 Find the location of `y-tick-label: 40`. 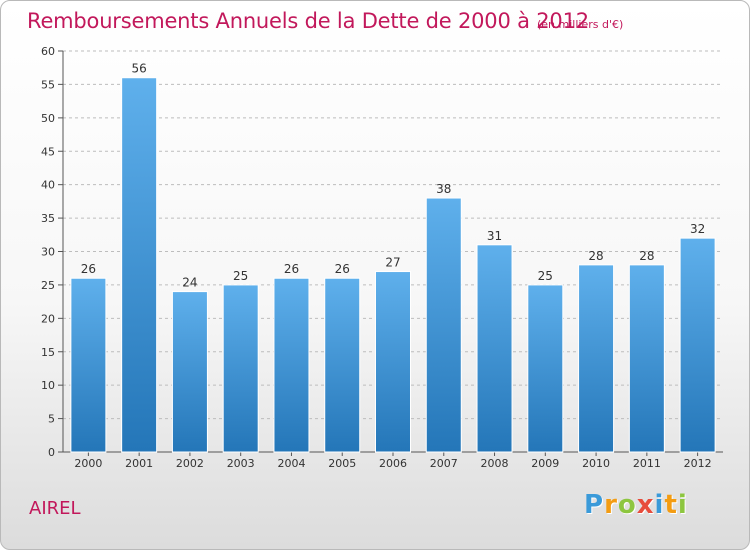

y-tick-label: 40 is located at coordinates (48, 185).